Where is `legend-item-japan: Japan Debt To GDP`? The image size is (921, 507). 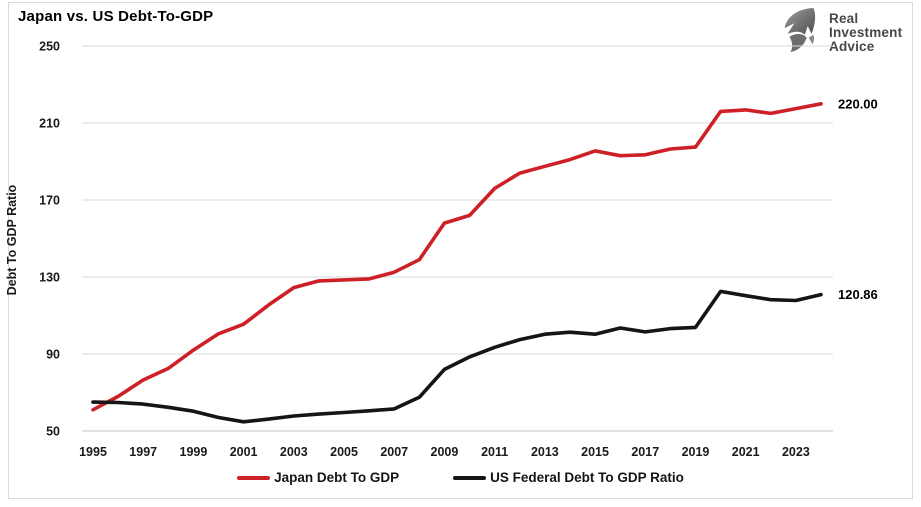
legend-item-japan: Japan Debt To GDP is located at coordinates (318, 477).